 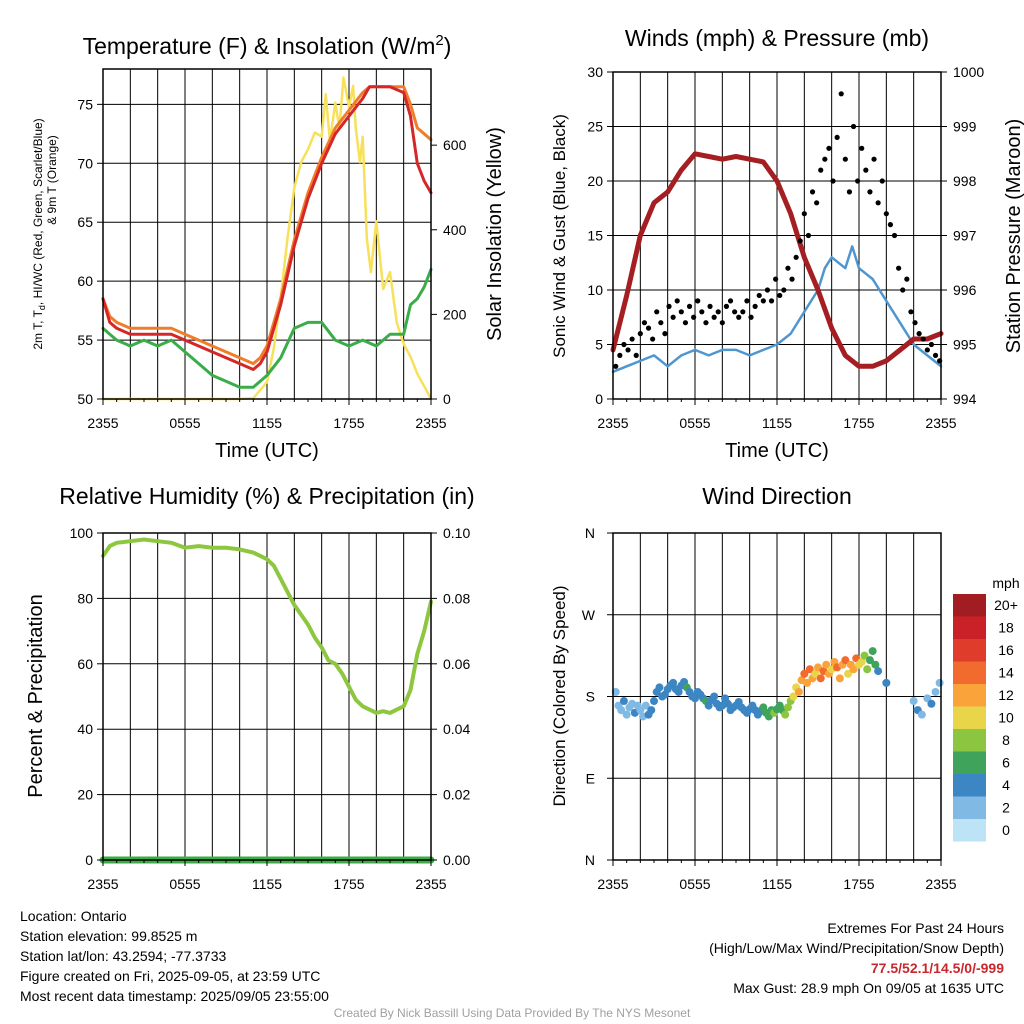 I want to click on winds-ytick-right-label: 997, so click(x=965, y=236).